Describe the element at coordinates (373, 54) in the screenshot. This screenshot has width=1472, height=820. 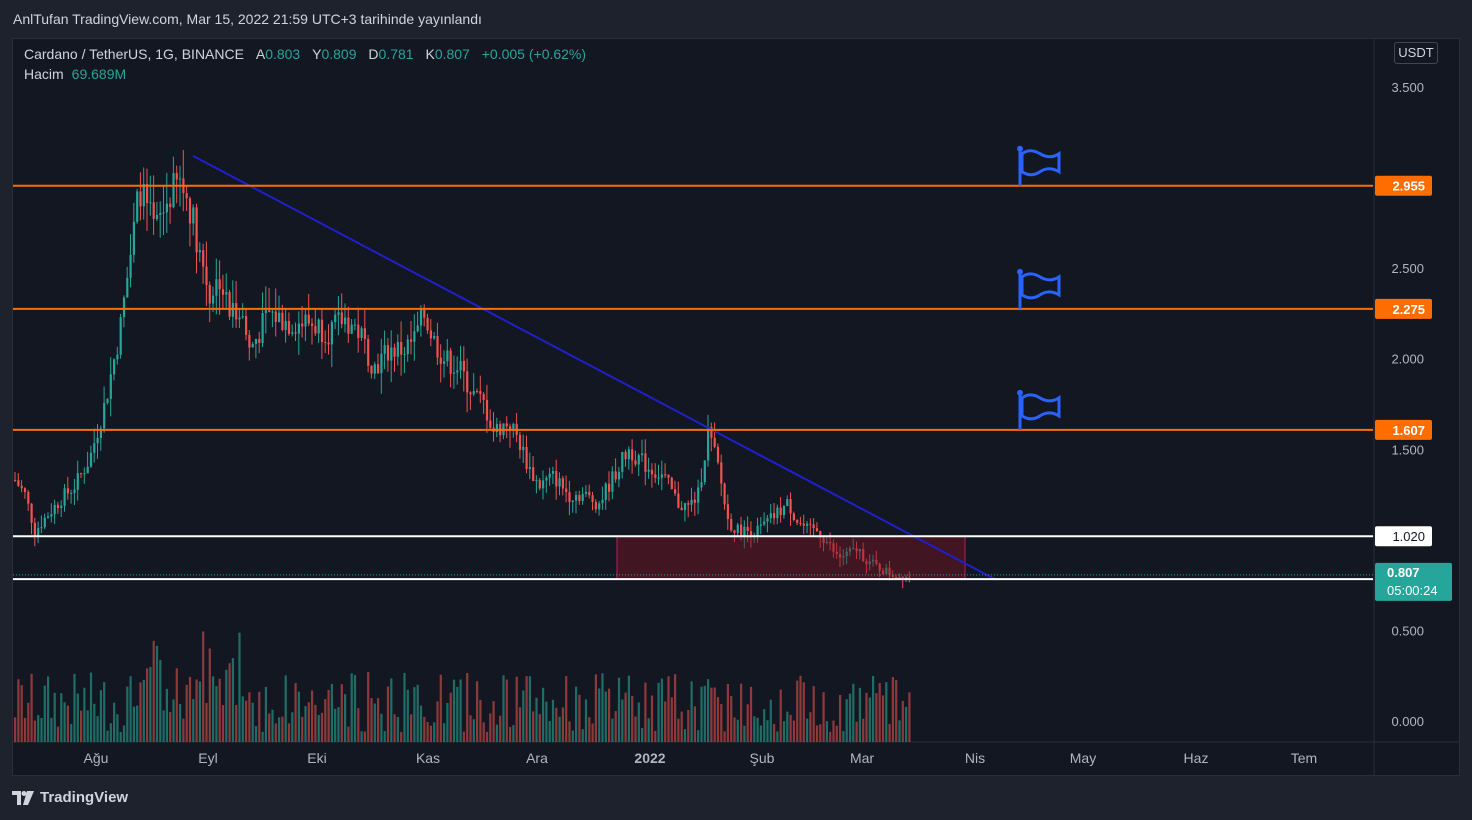
I see `low-label: D` at that location.